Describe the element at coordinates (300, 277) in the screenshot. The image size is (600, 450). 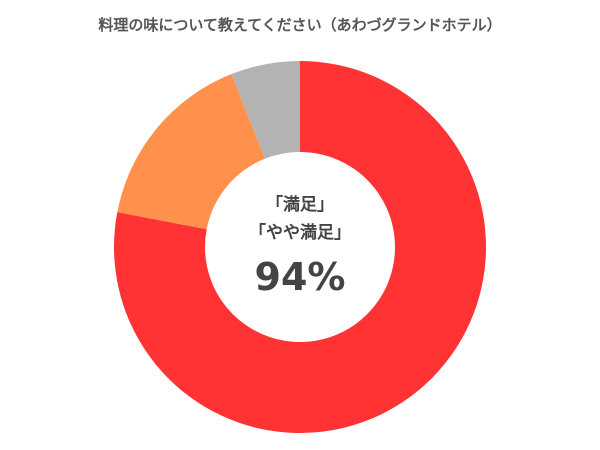
I see `center-percentage: 94%` at that location.